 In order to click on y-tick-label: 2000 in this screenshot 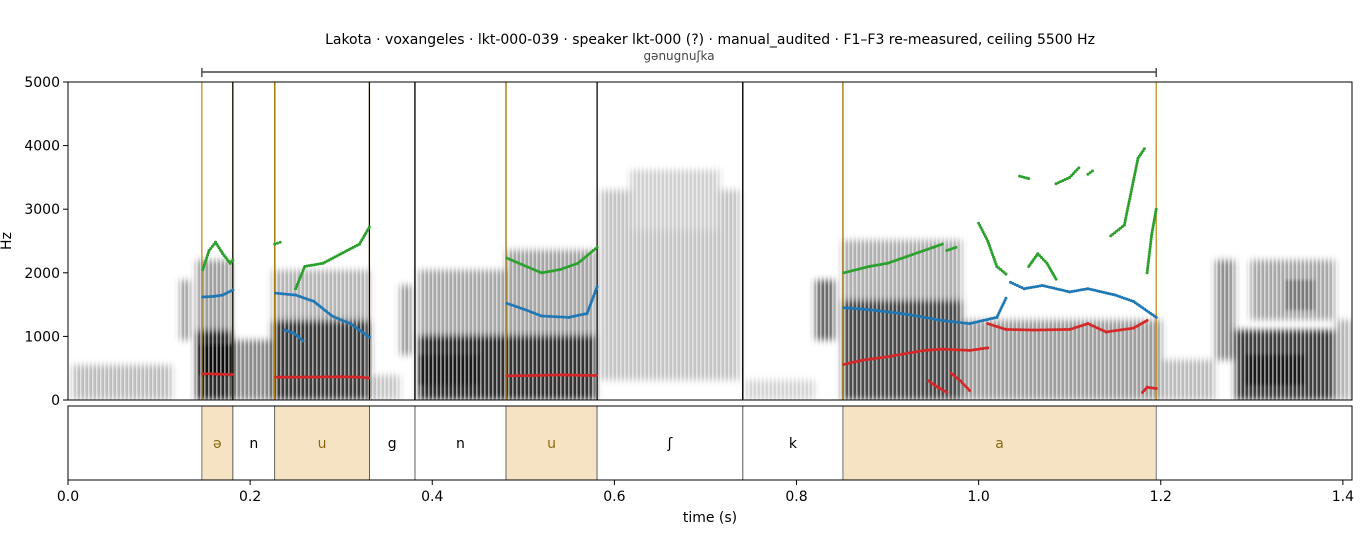, I will do `click(42, 274)`.